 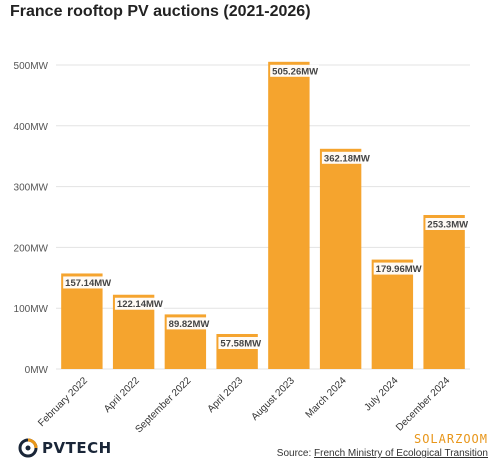 I want to click on y-tick-label: 0MW, so click(x=37, y=370).